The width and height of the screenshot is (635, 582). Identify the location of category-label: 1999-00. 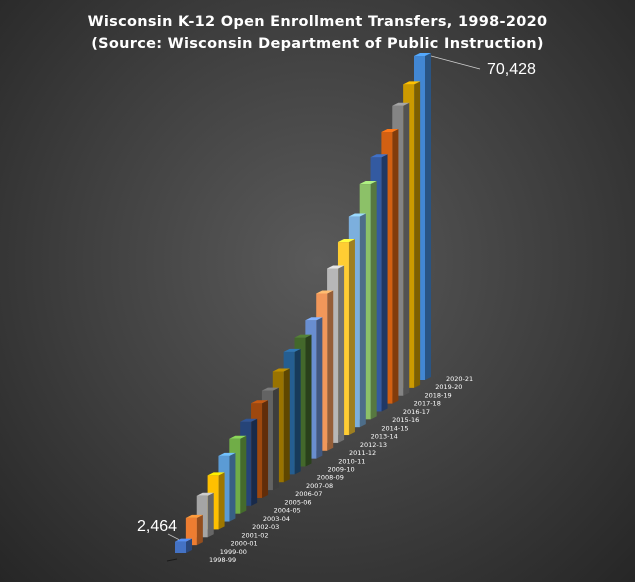
(233, 552).